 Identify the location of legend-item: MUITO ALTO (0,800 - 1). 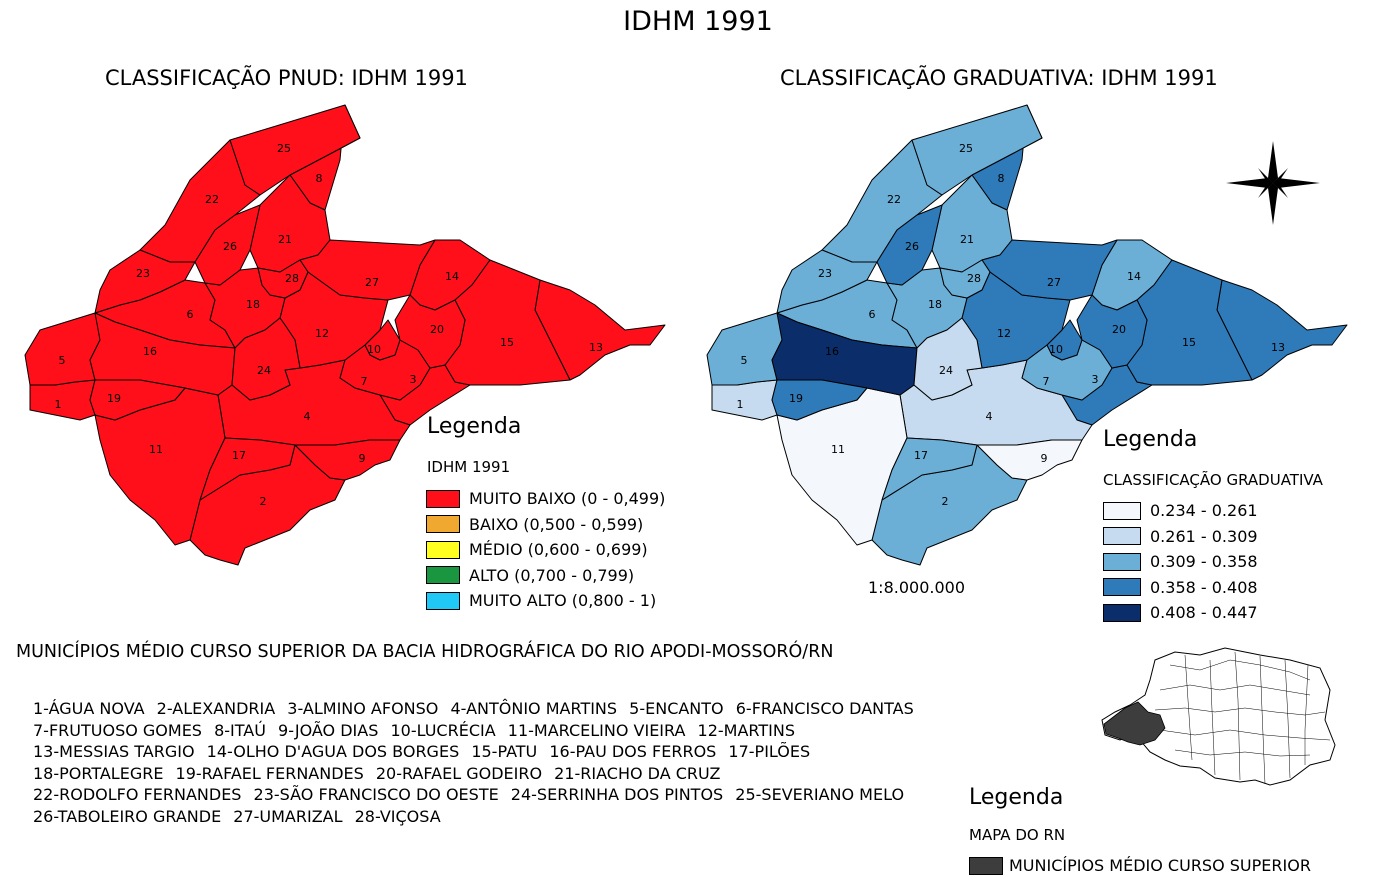
(545, 601).